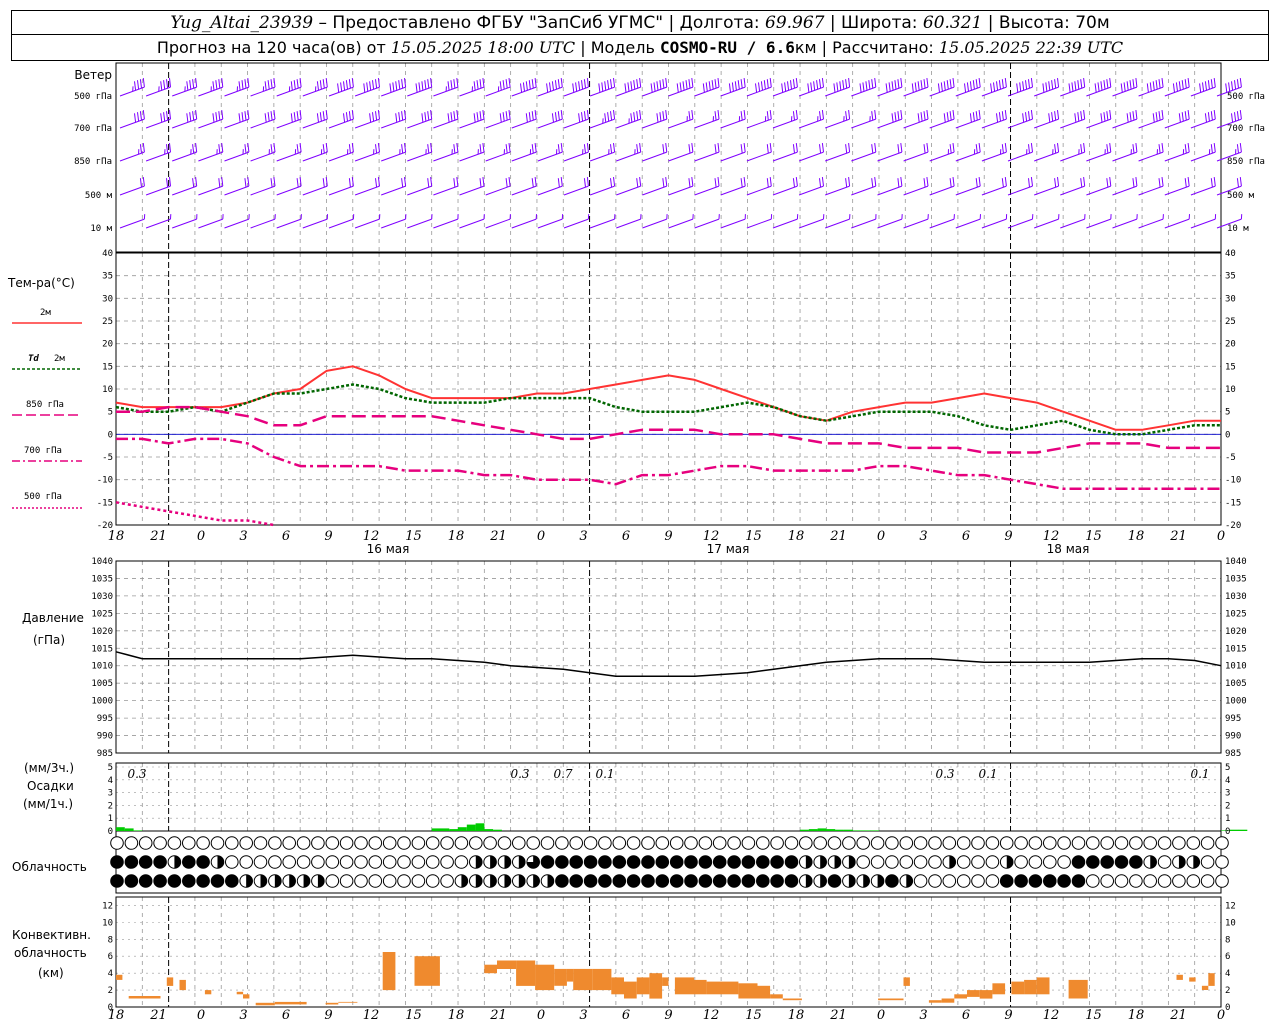 The image size is (1280, 1024). Describe the element at coordinates (519, 774) in the screenshot. I see `precip-label: 0.3` at that location.